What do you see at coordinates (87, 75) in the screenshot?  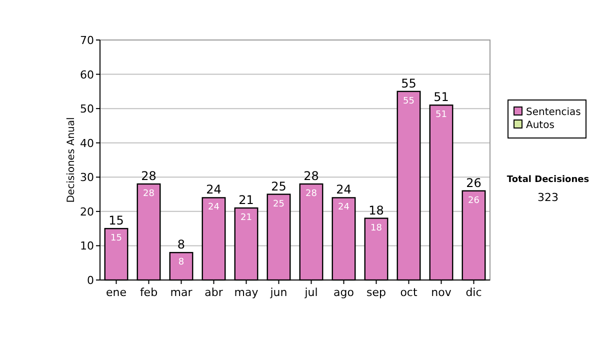 I see `y-tick-label: 60` at bounding box center [87, 75].